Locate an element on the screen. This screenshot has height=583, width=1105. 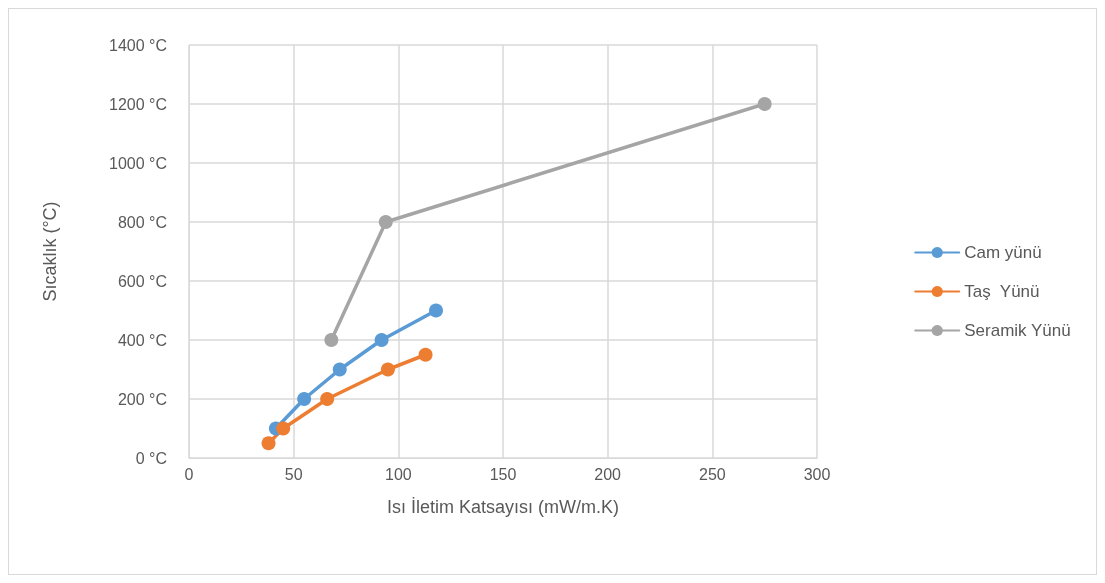
y-tick-label: 0 °C is located at coordinates (151, 458).